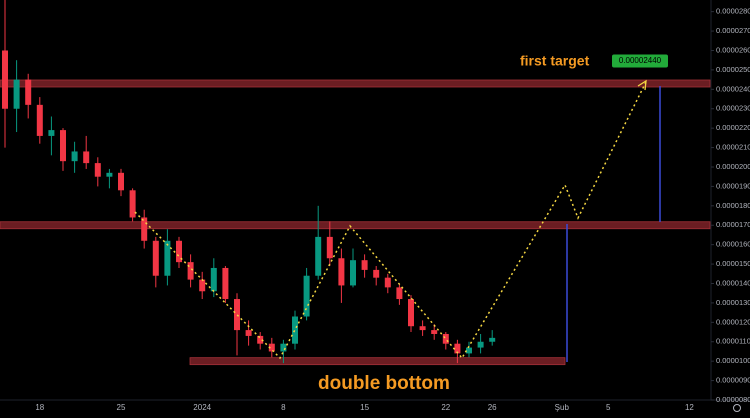 This screenshot has width=750, height=418. I want to click on target-tag: 0.00002440, so click(640, 61).